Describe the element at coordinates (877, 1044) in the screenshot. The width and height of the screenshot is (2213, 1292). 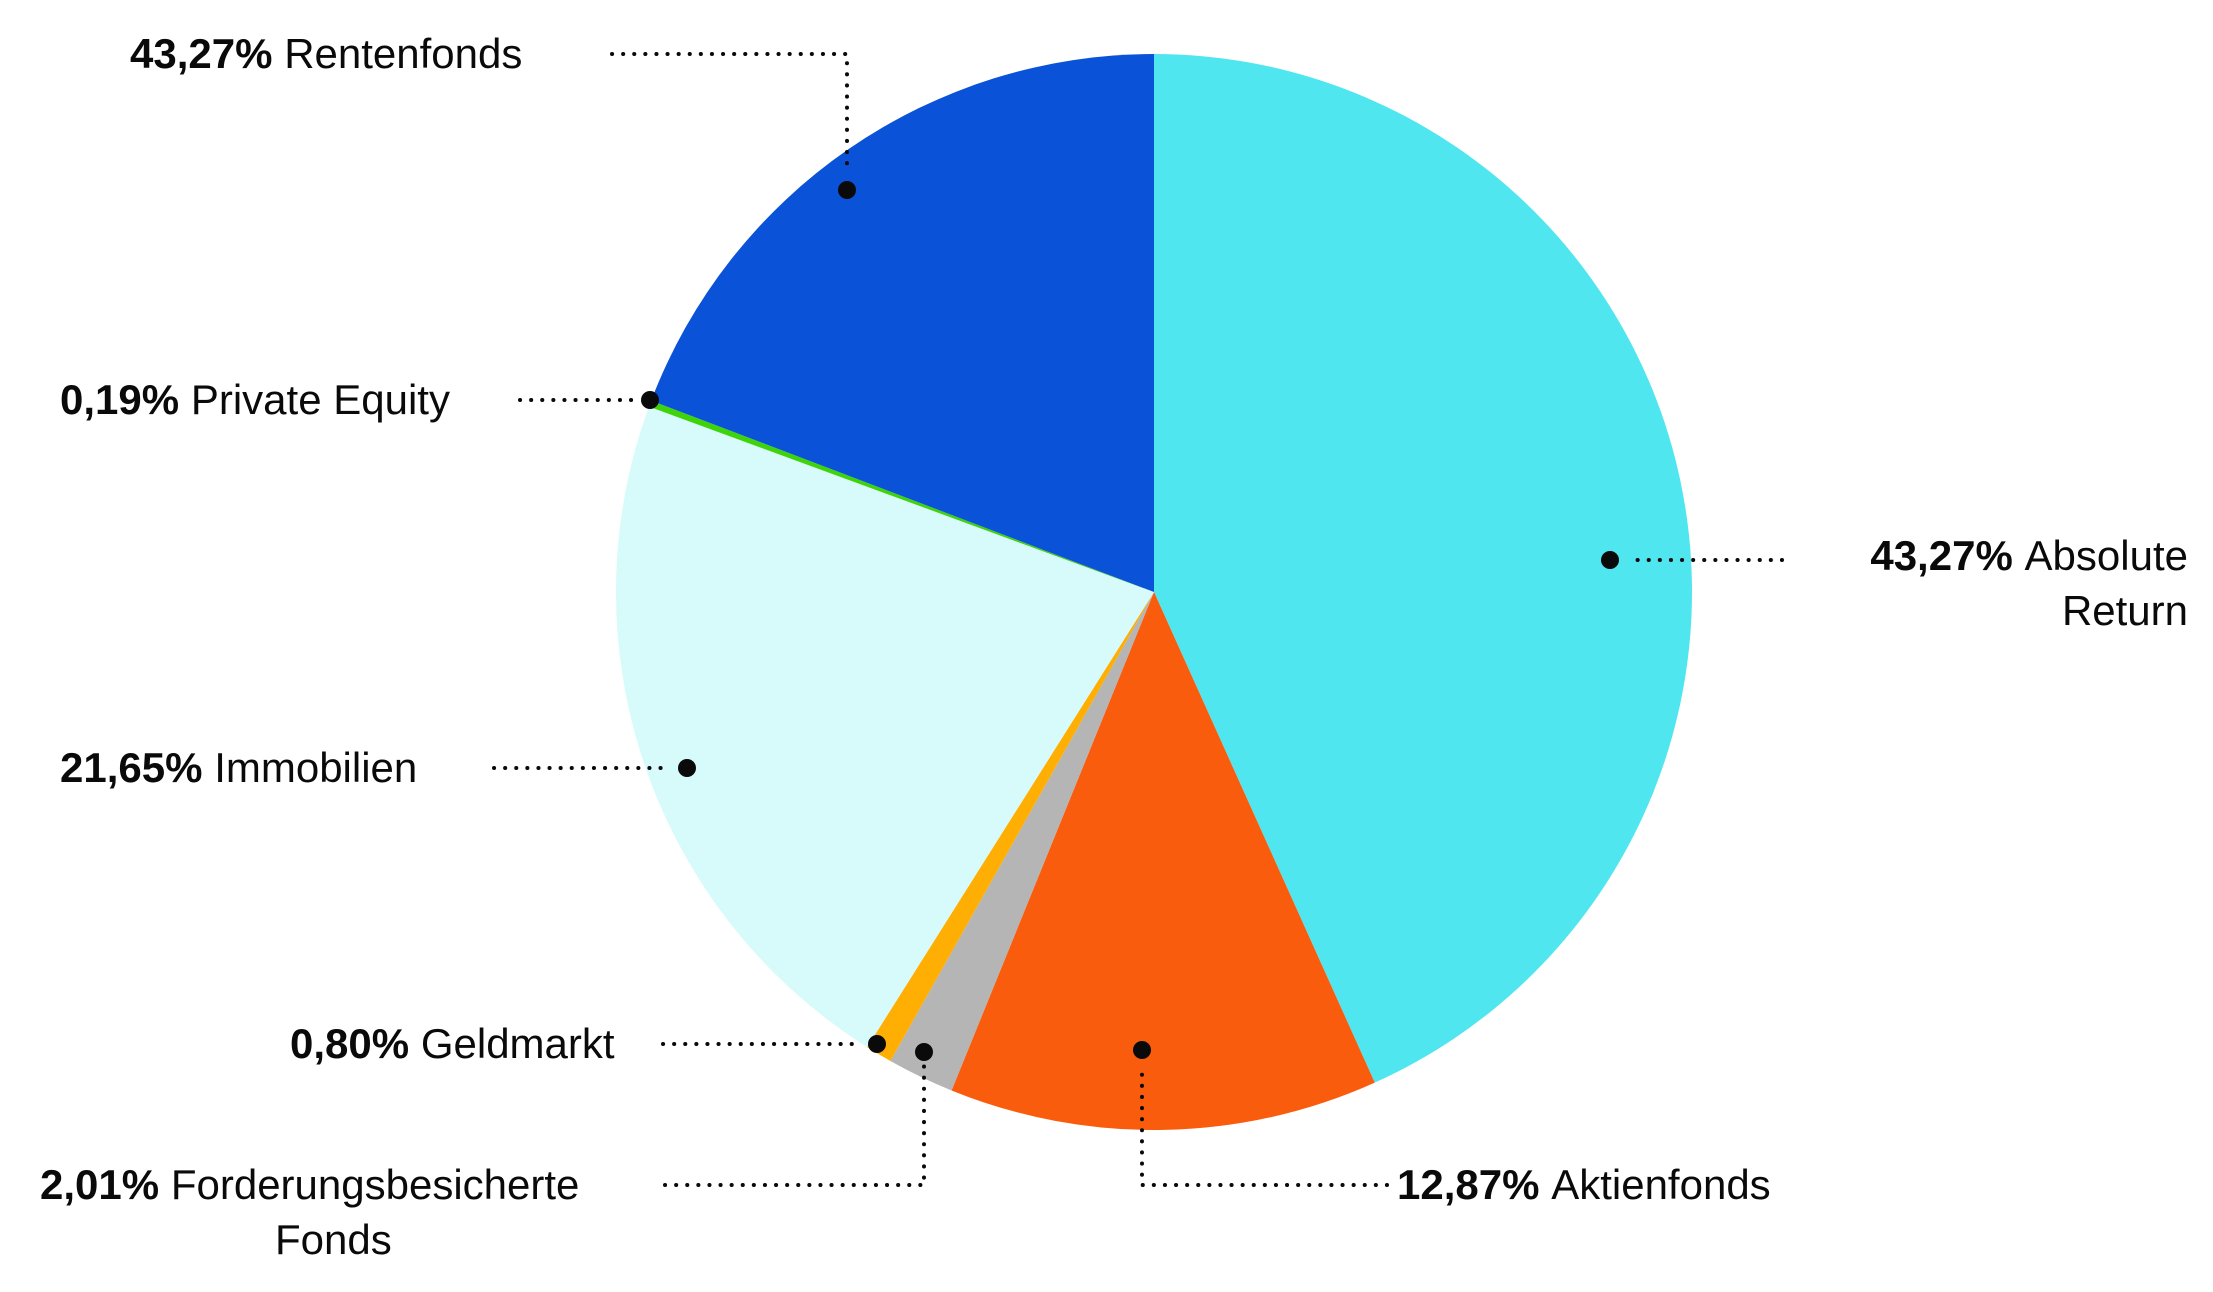
I see `anchor-dot-geldmarkt` at that location.